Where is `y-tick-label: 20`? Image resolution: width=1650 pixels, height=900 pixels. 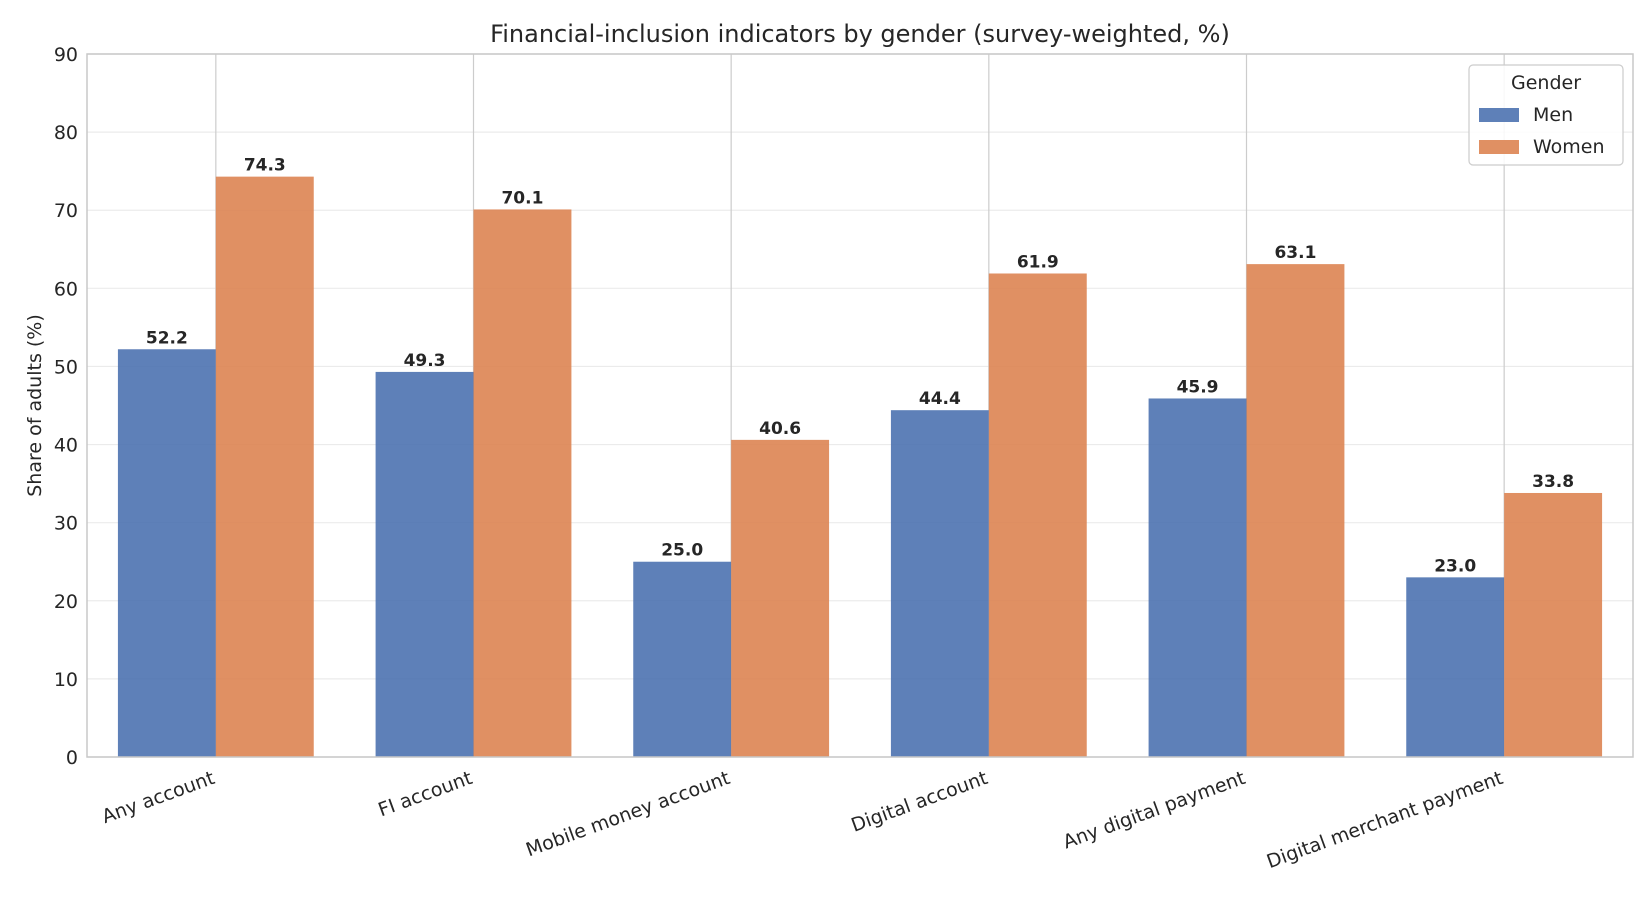 y-tick-label: 20 is located at coordinates (66, 602).